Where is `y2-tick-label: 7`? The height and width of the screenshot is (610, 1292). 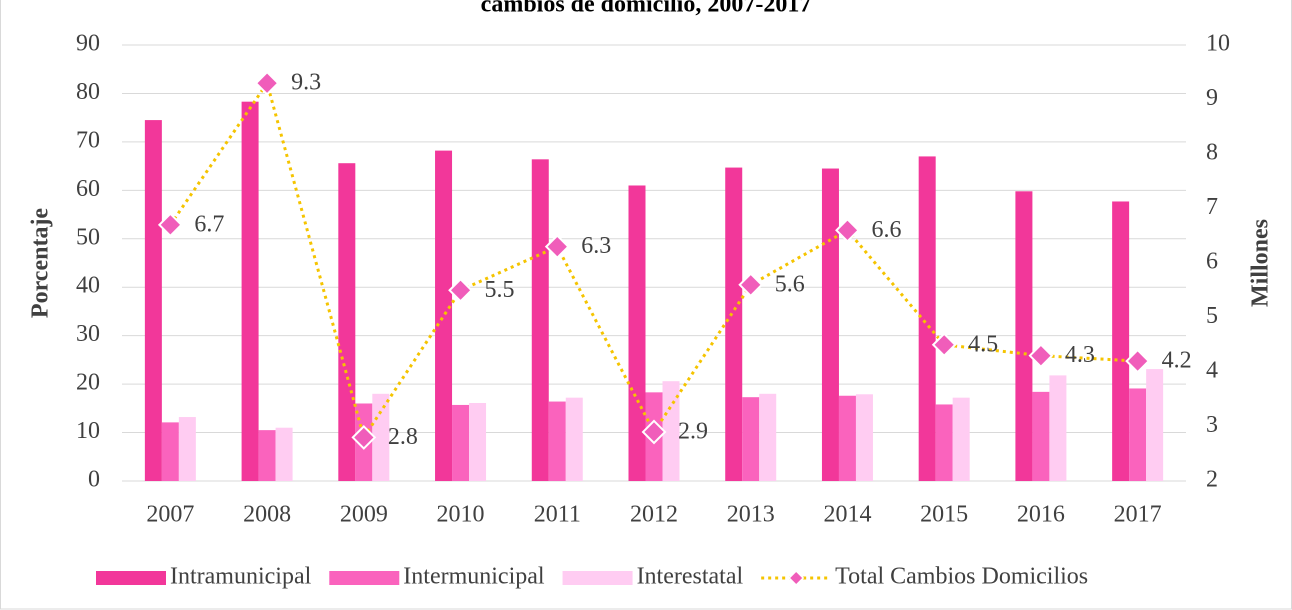
y2-tick-label: 7 is located at coordinates (1212, 207).